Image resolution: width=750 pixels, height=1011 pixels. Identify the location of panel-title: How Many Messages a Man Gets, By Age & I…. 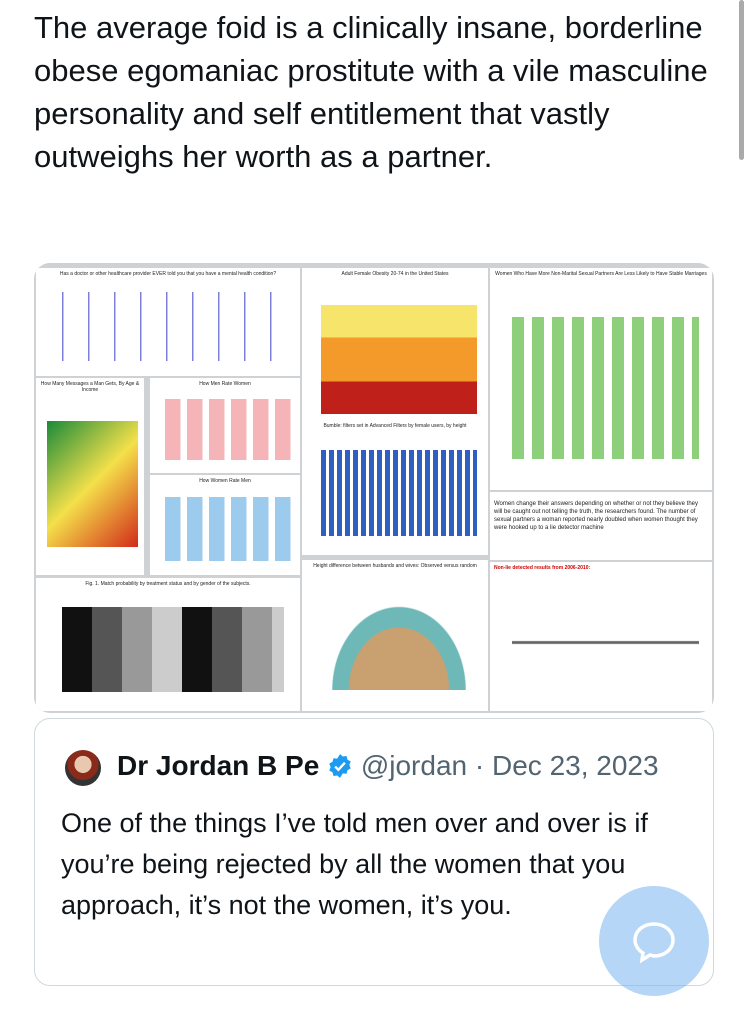
(90, 387).